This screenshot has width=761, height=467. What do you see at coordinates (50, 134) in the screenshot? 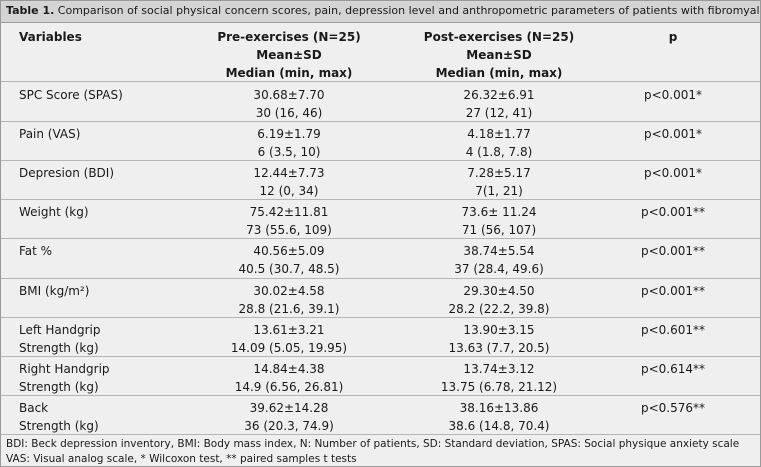
I see `variable-cell: Pain (VAS)` at bounding box center [50, 134].